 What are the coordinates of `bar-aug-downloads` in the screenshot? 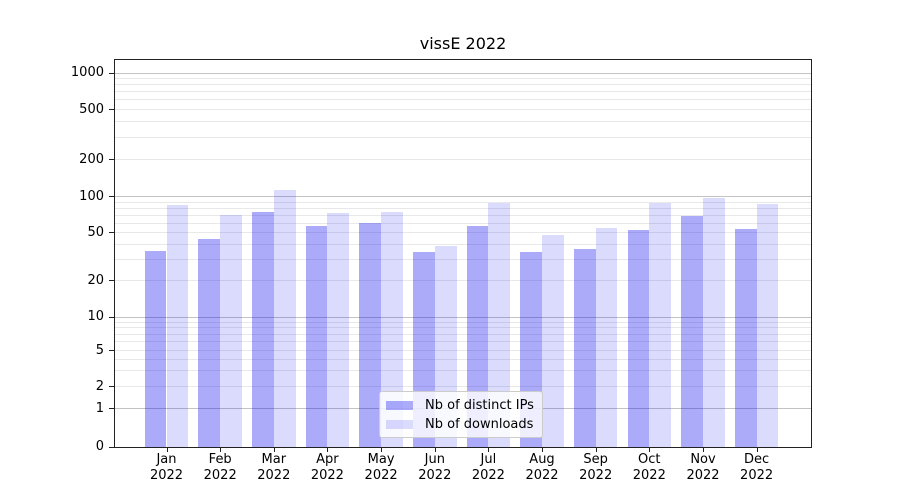 It's located at (553, 341).